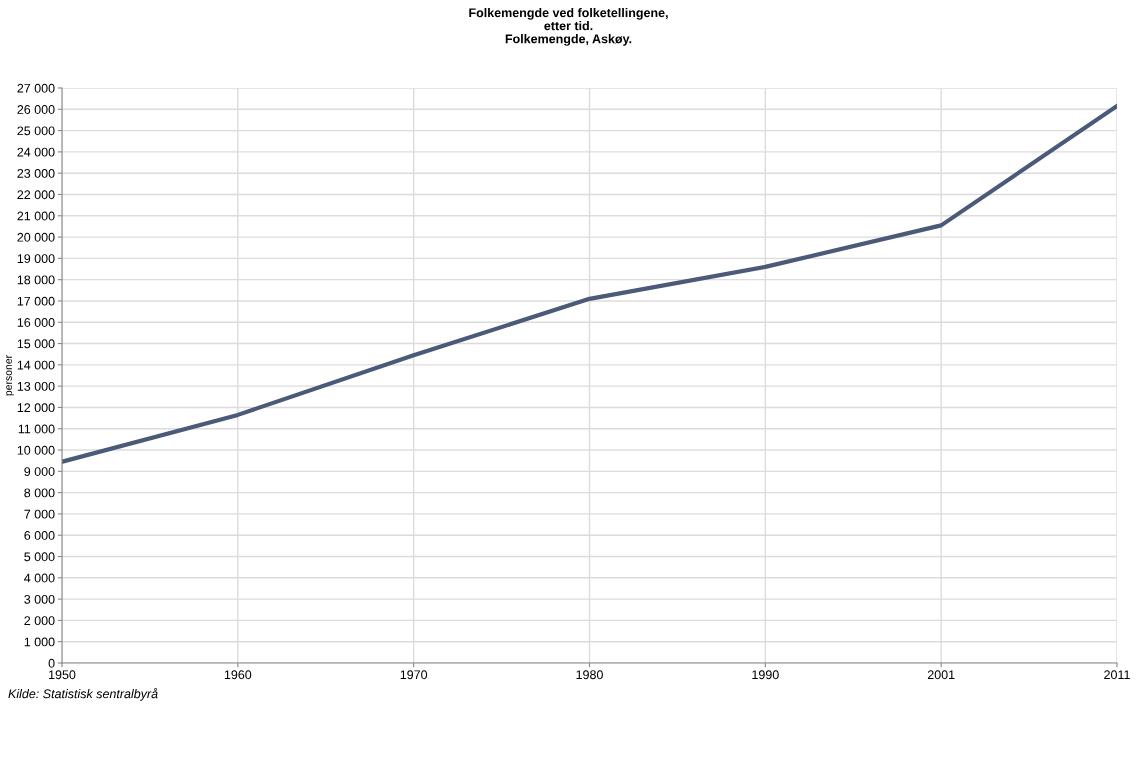  I want to click on x-tick-label: 1950, so click(62, 675).